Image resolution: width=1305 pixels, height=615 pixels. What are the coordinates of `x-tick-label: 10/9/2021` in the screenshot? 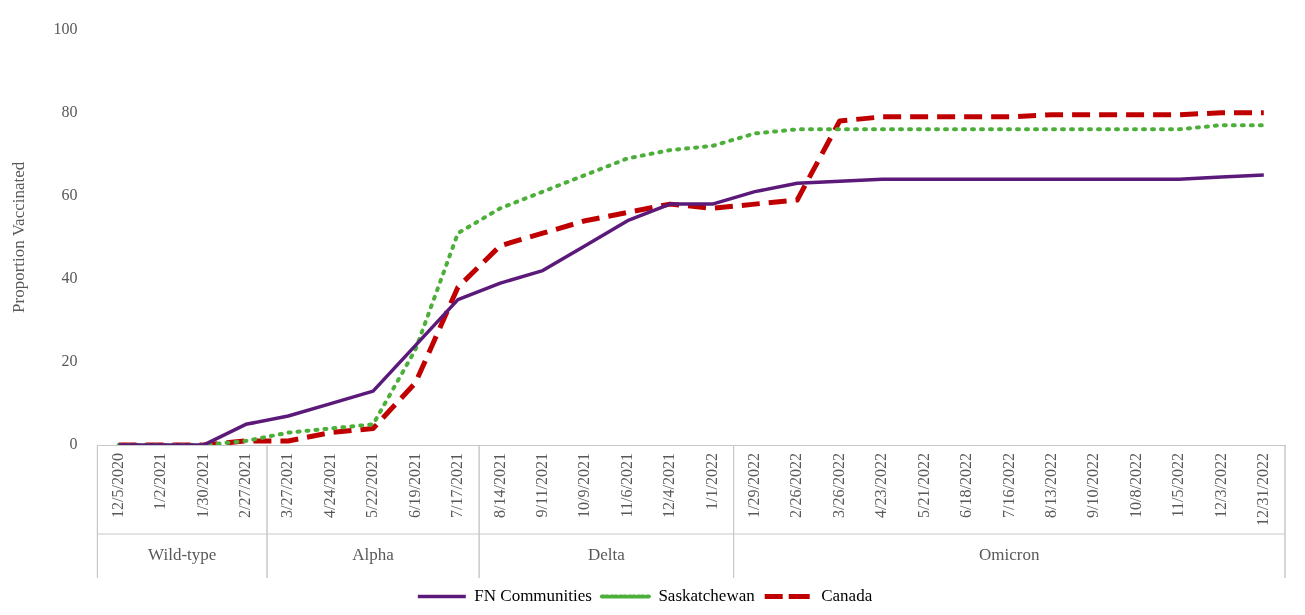 It's located at (584, 485).